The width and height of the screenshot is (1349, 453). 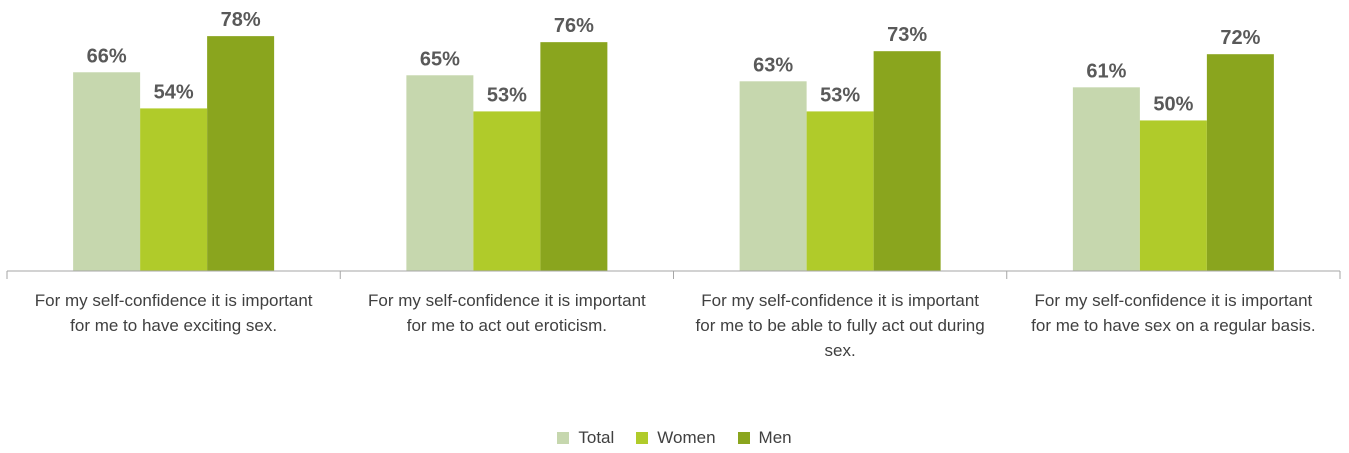 I want to click on data-label: 65%, so click(x=440, y=59).